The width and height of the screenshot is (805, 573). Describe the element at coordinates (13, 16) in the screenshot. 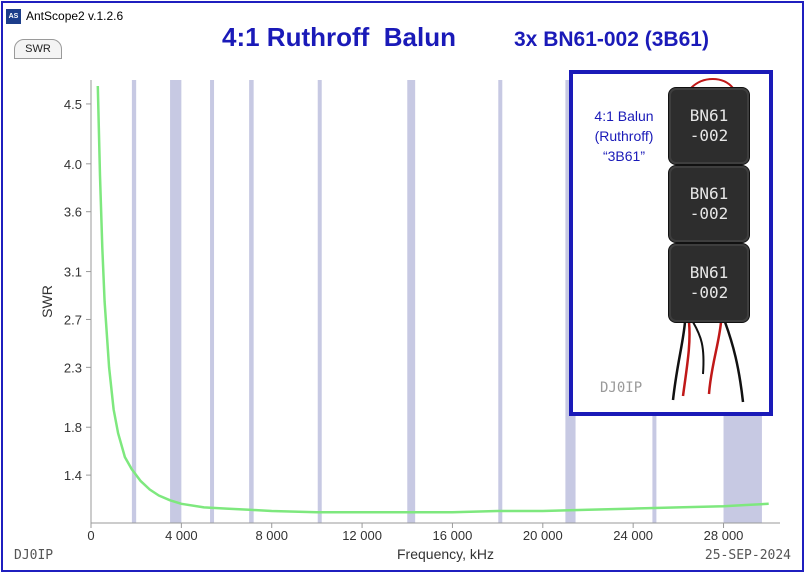

I see `app-icon: AS` at that location.